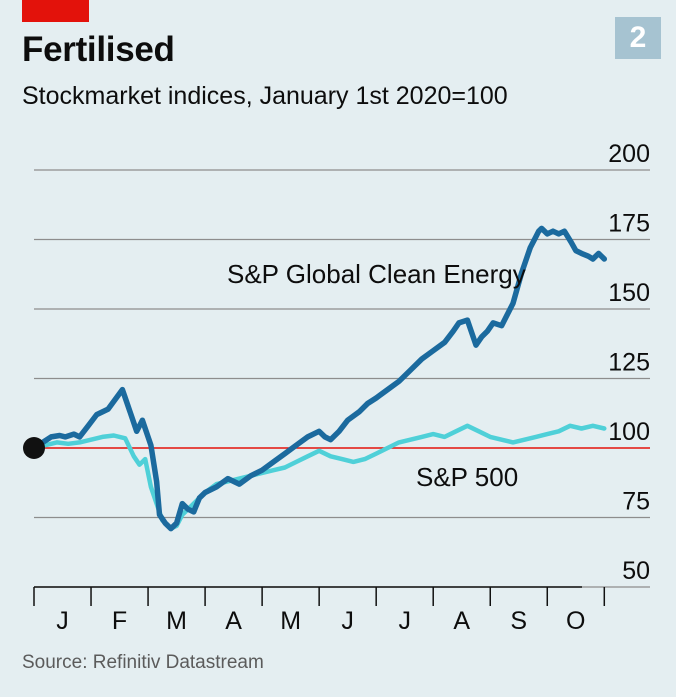 The width and height of the screenshot is (676, 697). What do you see at coordinates (638, 38) in the screenshot?
I see `chart-number-badge: 2` at bounding box center [638, 38].